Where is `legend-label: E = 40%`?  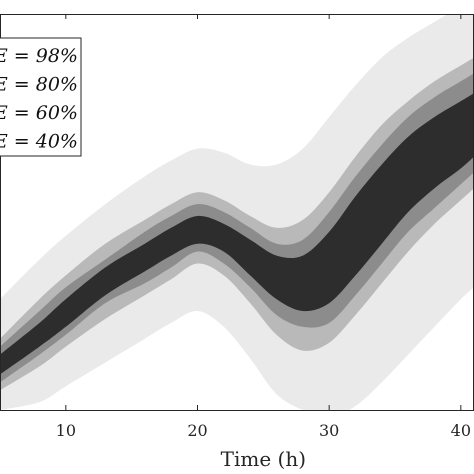
legend-label: E = 40% is located at coordinates (39, 142).